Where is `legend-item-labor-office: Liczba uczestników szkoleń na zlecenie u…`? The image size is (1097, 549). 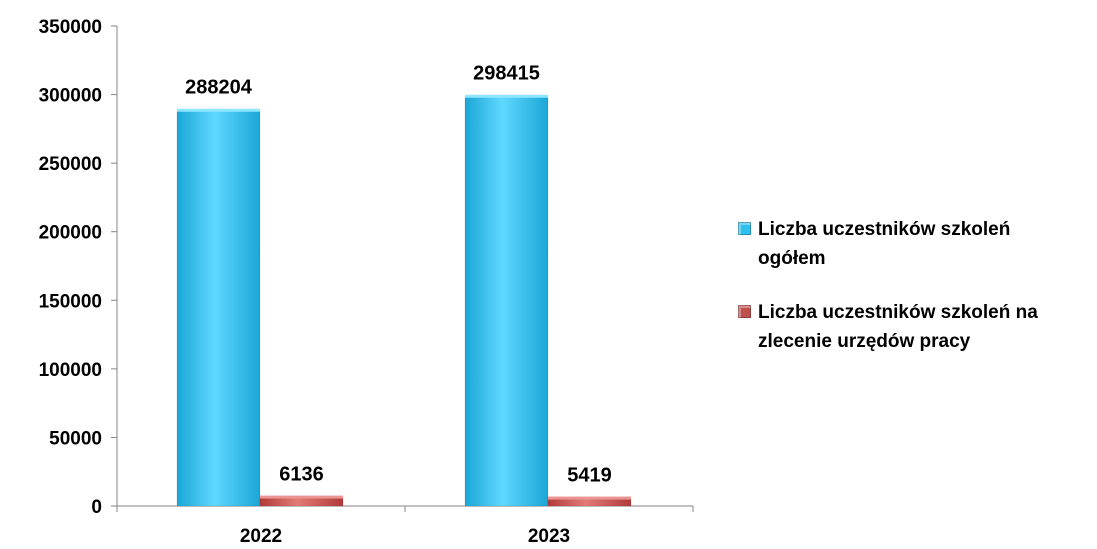
legend-item-labor-office: Liczba uczestników szkoleń na zlecenie u… is located at coordinates (906, 327).